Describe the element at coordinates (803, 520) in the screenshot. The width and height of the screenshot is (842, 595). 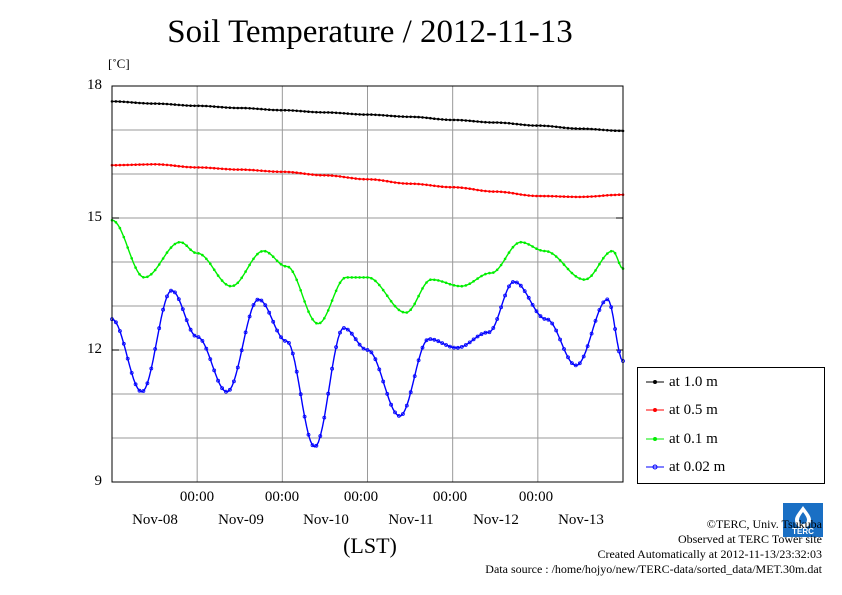
I see `terc-logo: TERC` at that location.